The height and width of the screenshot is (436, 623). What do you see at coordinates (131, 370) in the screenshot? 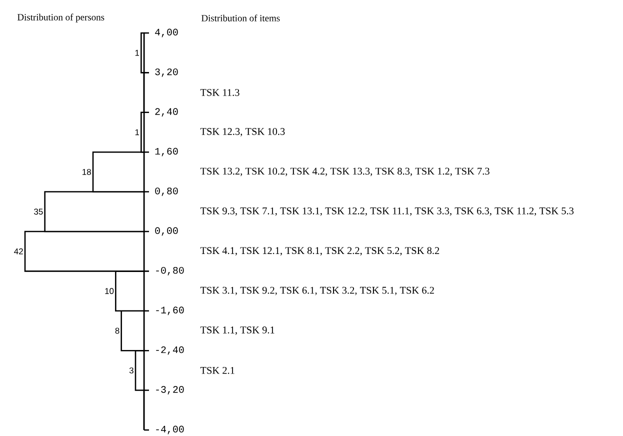
I see `data-label: 3` at bounding box center [131, 370].